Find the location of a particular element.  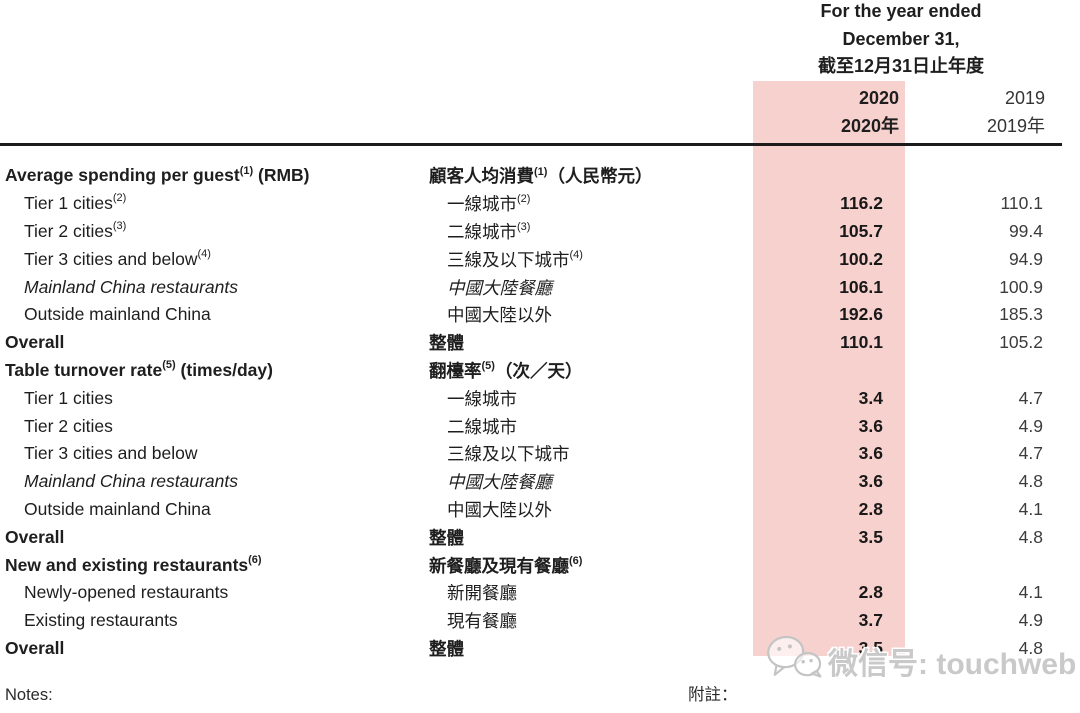

row-label-en: Average spending per guest(1) (RMB) is located at coordinates (157, 175).